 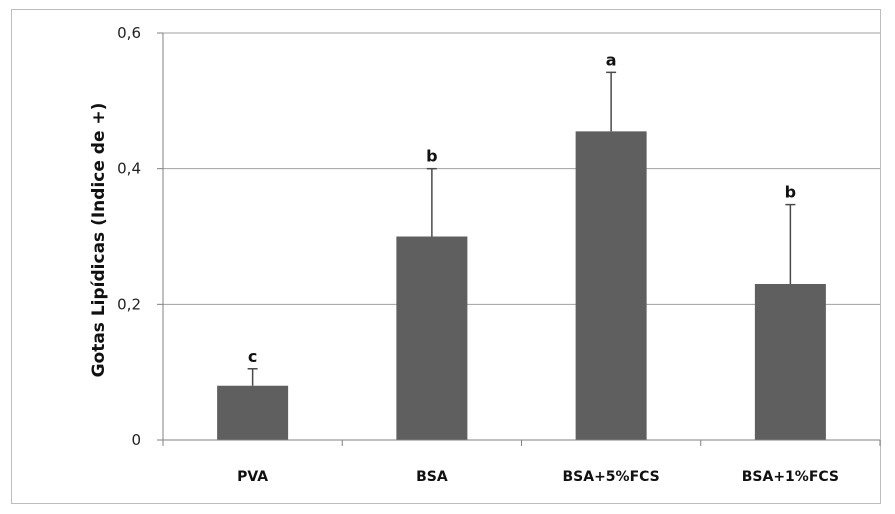 What do you see at coordinates (129, 33) in the screenshot?
I see `y-tick-label: 0,6` at bounding box center [129, 33].